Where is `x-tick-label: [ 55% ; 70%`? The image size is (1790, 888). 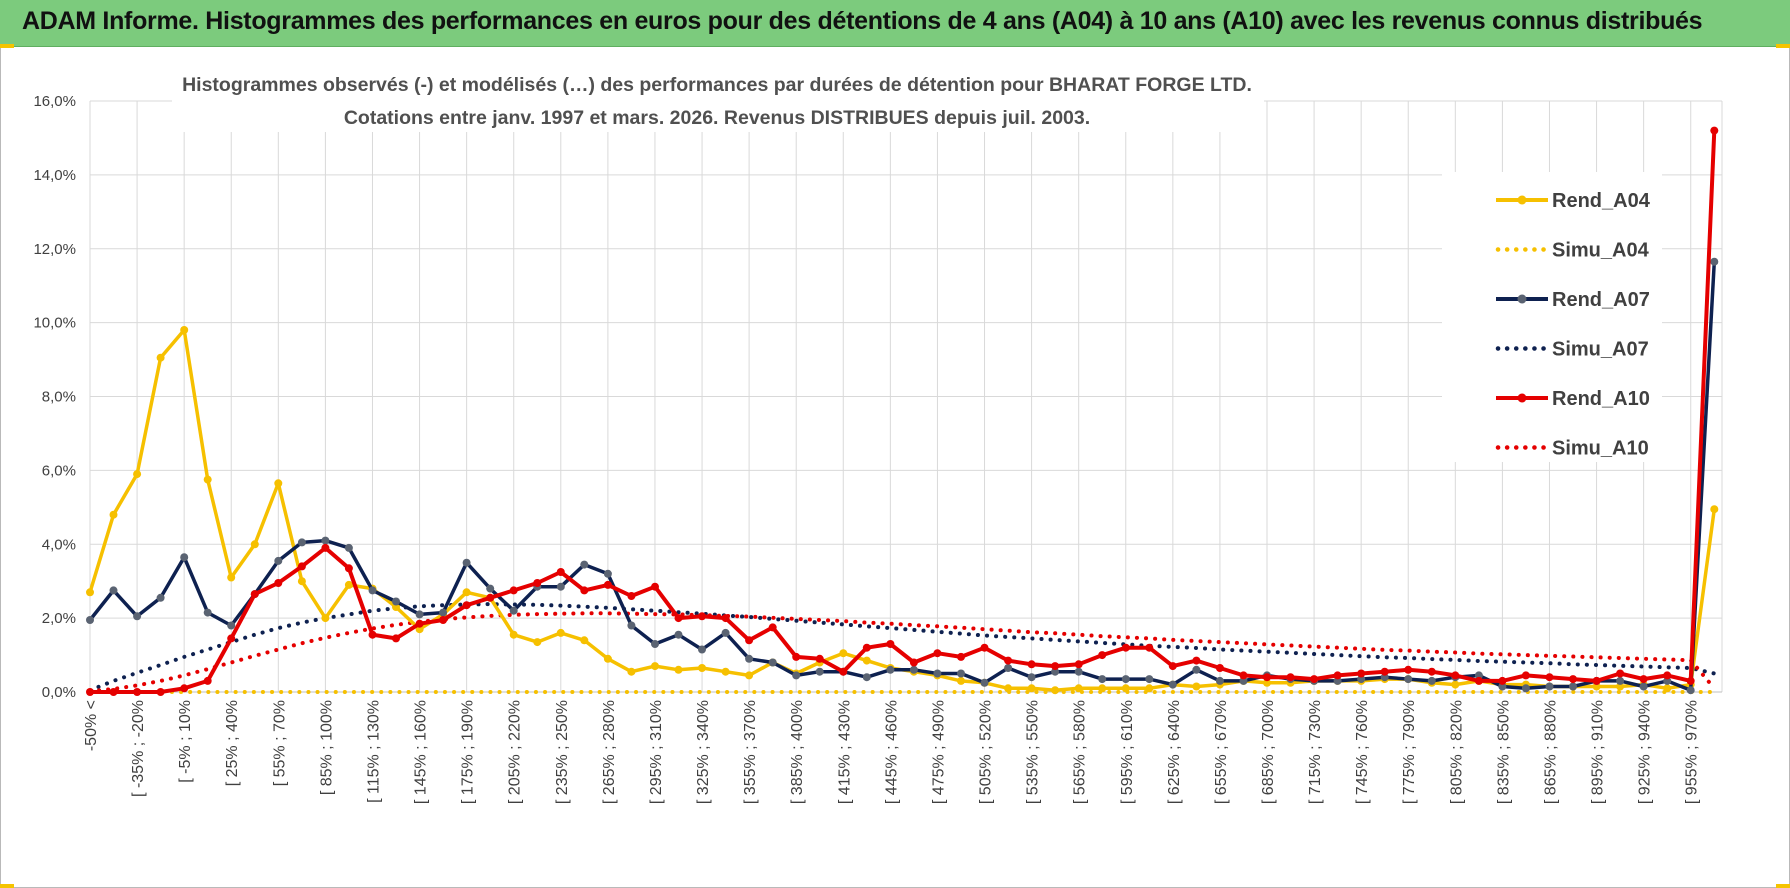
x-tick-label: [ 55% ; 70% is located at coordinates (279, 743).